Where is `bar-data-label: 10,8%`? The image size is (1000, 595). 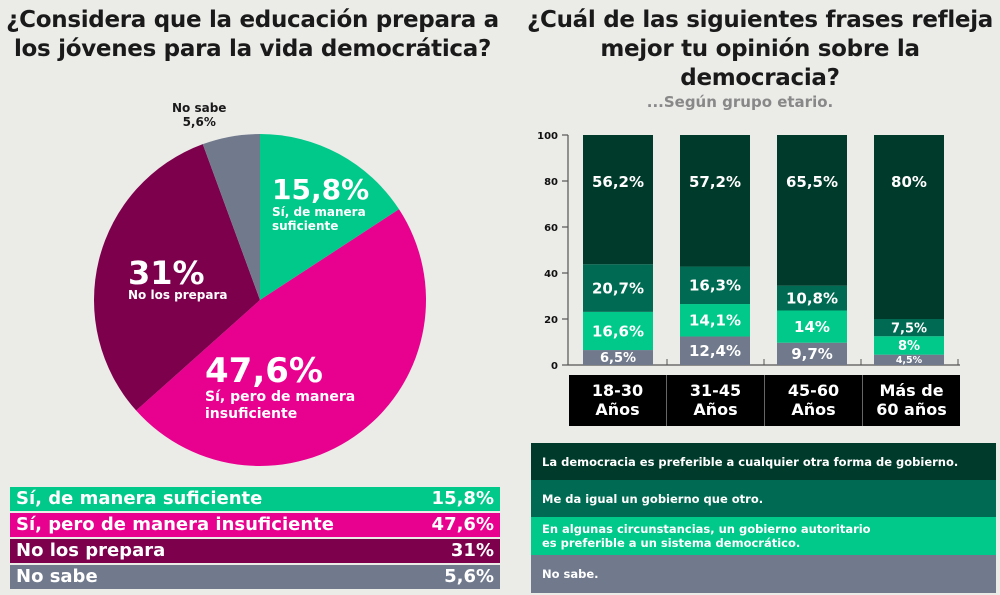 bar-data-label: 10,8% is located at coordinates (812, 298).